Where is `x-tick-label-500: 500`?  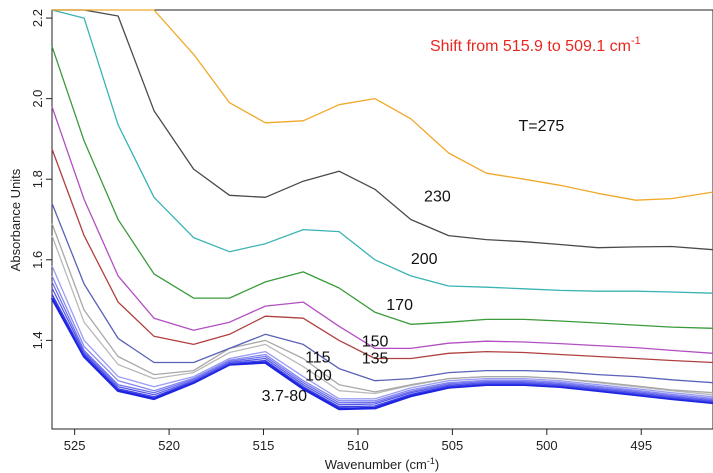
x-tick-label-500: 500 is located at coordinates (547, 445).